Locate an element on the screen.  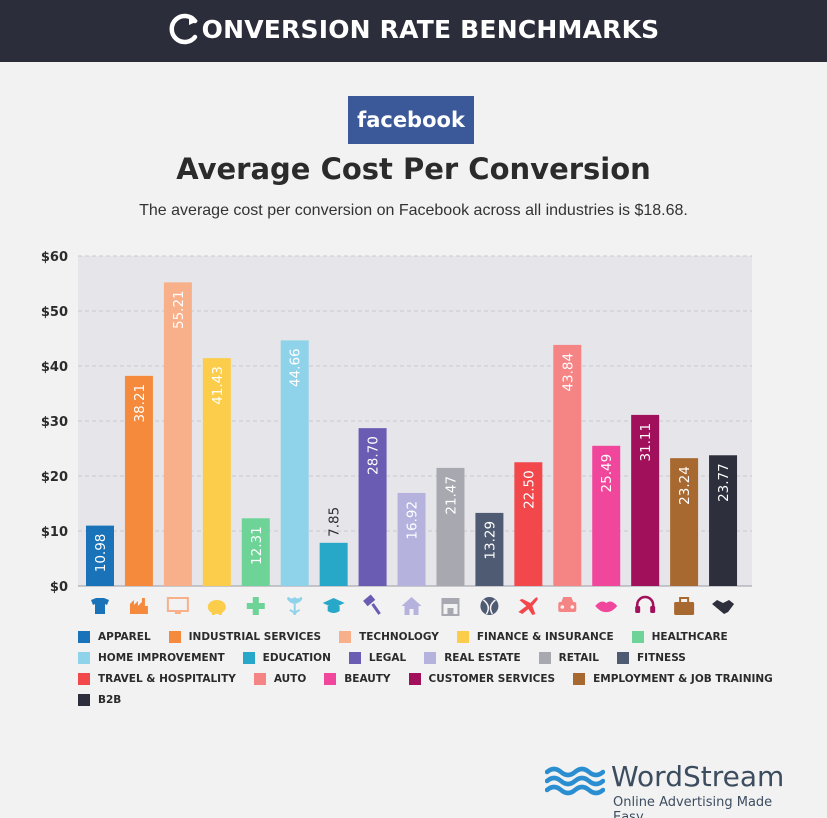
bar-value-label: 10.98 is located at coordinates (101, 553).